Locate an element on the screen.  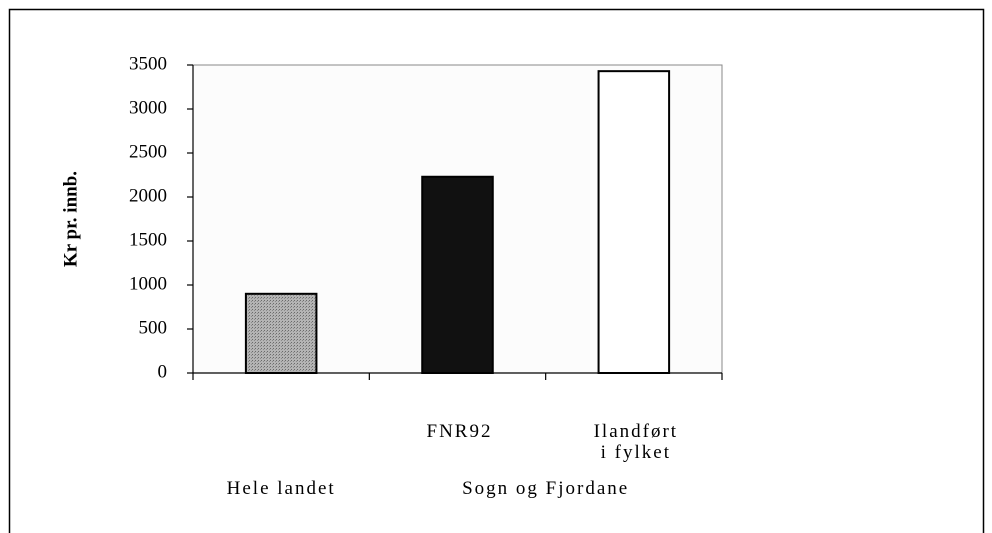
y-axis-label: Kr pr. innb. is located at coordinates (70, 219).